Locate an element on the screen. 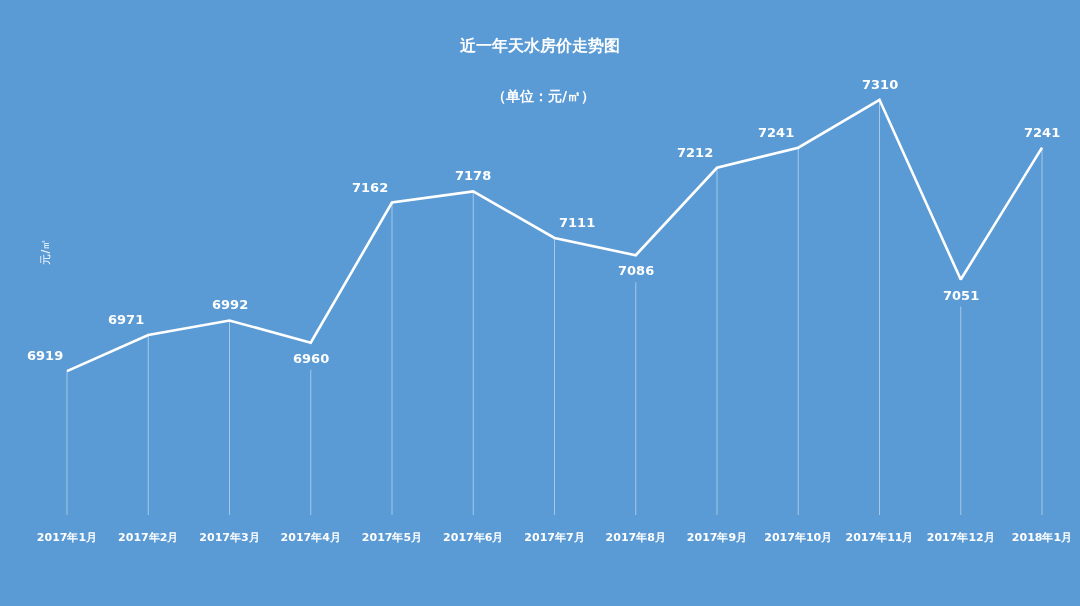  x-tick-label: 2017年6月 is located at coordinates (473, 537).